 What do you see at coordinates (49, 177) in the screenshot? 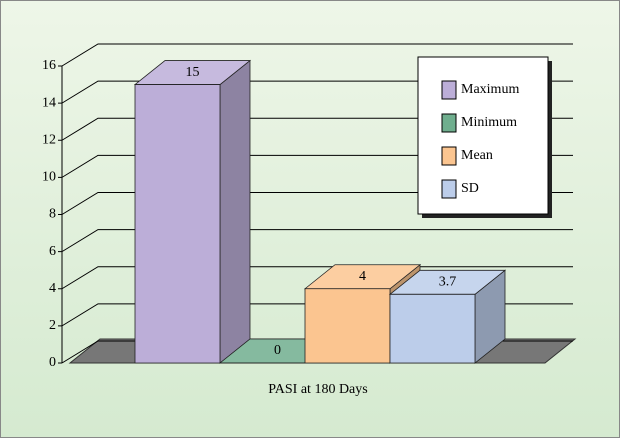
I see `y-tick-label: 10` at bounding box center [49, 177].